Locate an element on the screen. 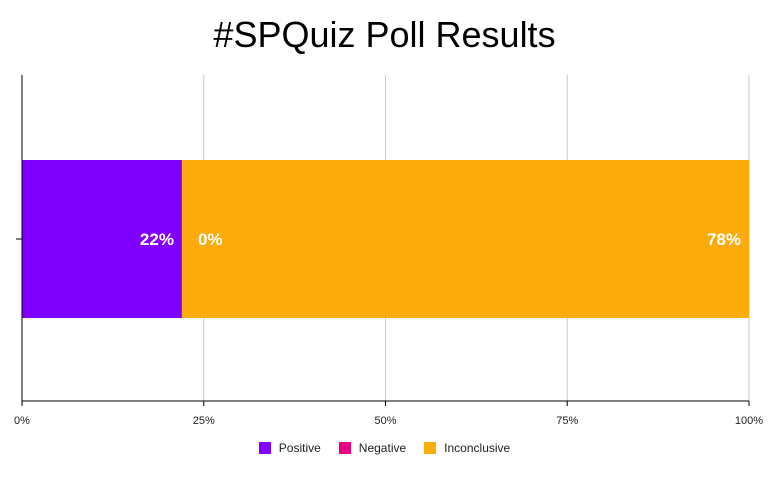 The height and width of the screenshot is (477, 769). legend-label-negative: Negative is located at coordinates (382, 448).